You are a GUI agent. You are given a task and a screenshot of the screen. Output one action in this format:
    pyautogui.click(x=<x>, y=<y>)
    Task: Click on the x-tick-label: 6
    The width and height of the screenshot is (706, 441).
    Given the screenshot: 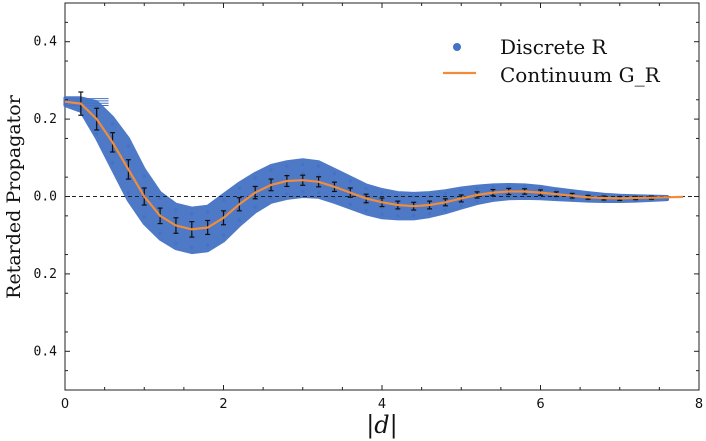 What is the action you would take?
    pyautogui.click(x=540, y=404)
    